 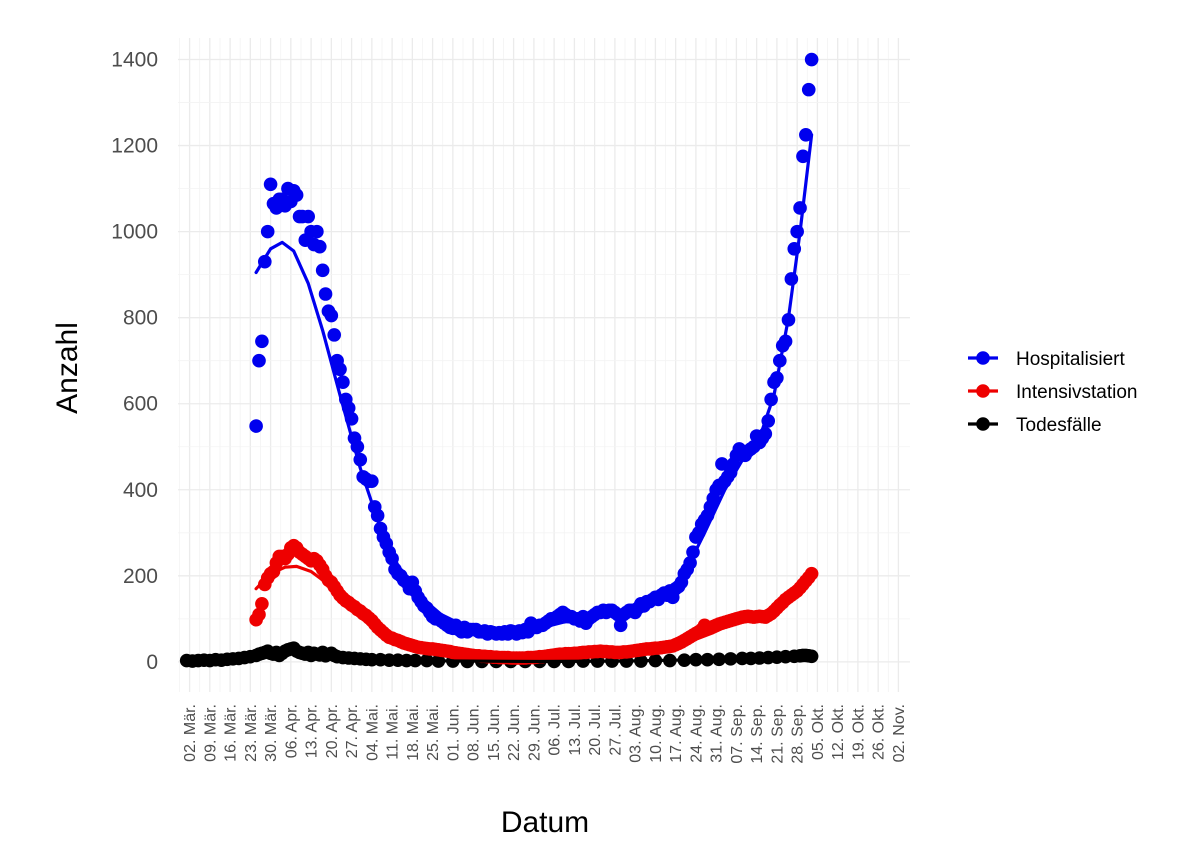 I want to click on y-axis-ticks: 0 200 400 600 800 1000 1200 1400, so click(x=134, y=361).